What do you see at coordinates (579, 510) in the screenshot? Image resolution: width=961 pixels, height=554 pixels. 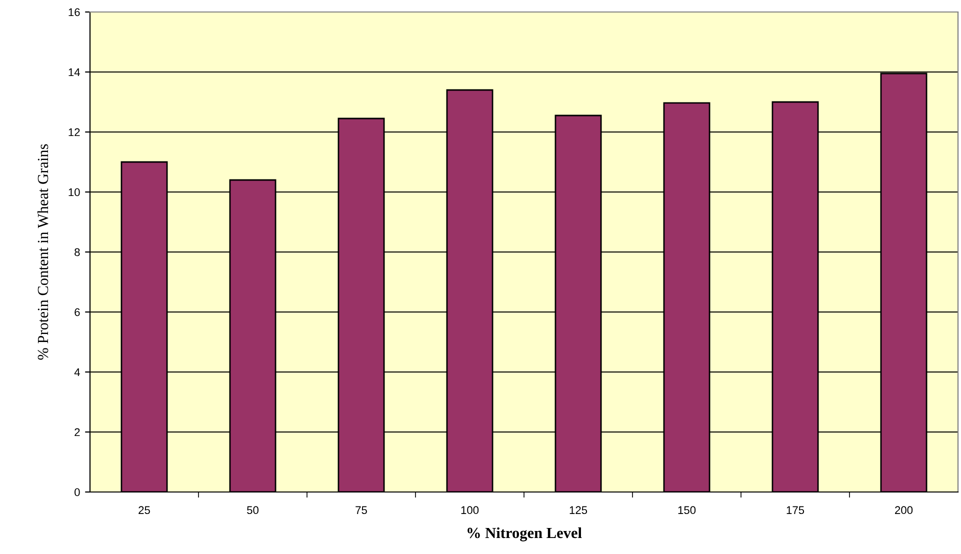 I see `x-tick-label: 125` at bounding box center [579, 510].